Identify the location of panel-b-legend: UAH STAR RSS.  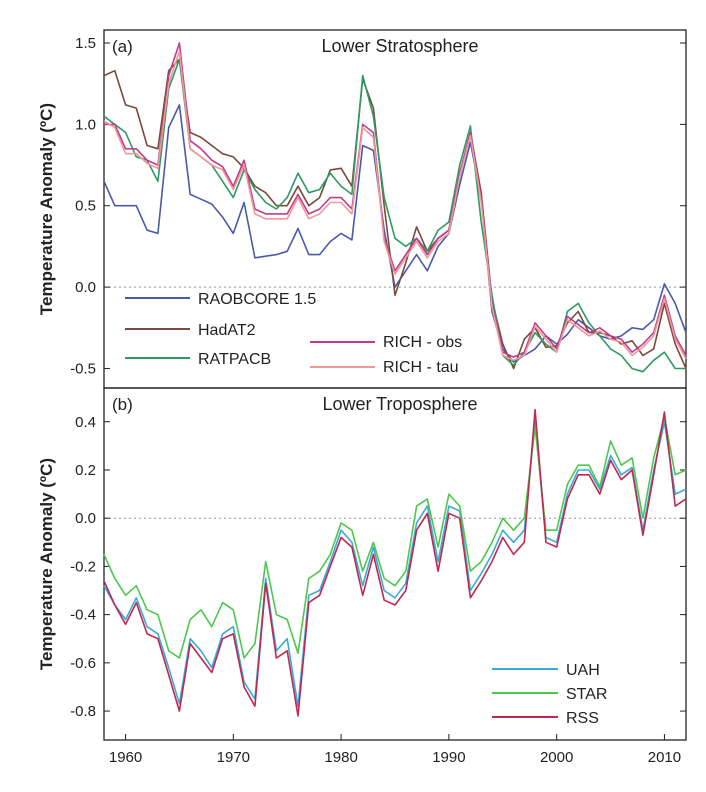
(549, 694).